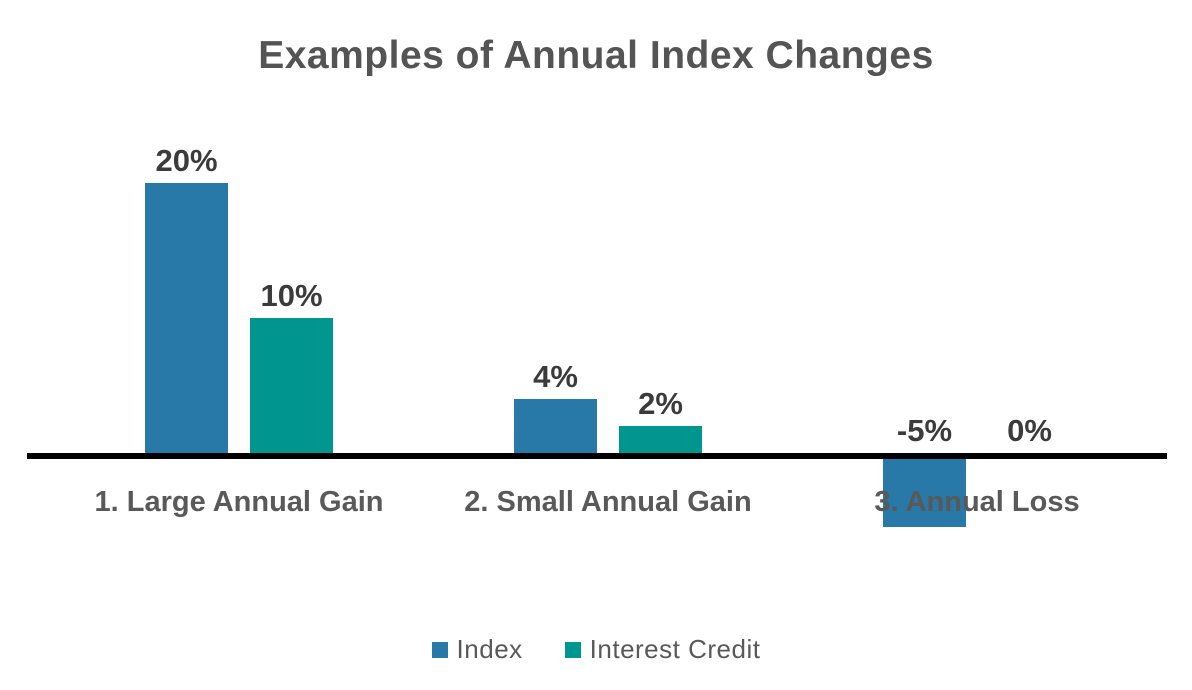  Describe the element at coordinates (439, 649) in the screenshot. I see `index-legend-swatch` at that location.